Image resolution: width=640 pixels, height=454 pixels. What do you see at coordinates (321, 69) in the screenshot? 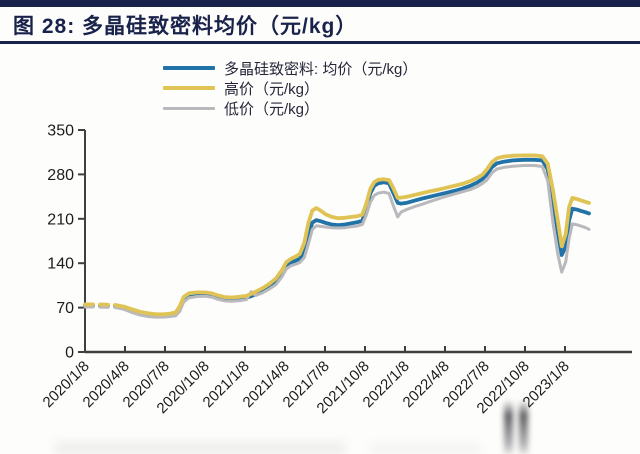
I see `legend-label-avg: 多晶硅致密料: 均价（元/kg）` at bounding box center [321, 69].